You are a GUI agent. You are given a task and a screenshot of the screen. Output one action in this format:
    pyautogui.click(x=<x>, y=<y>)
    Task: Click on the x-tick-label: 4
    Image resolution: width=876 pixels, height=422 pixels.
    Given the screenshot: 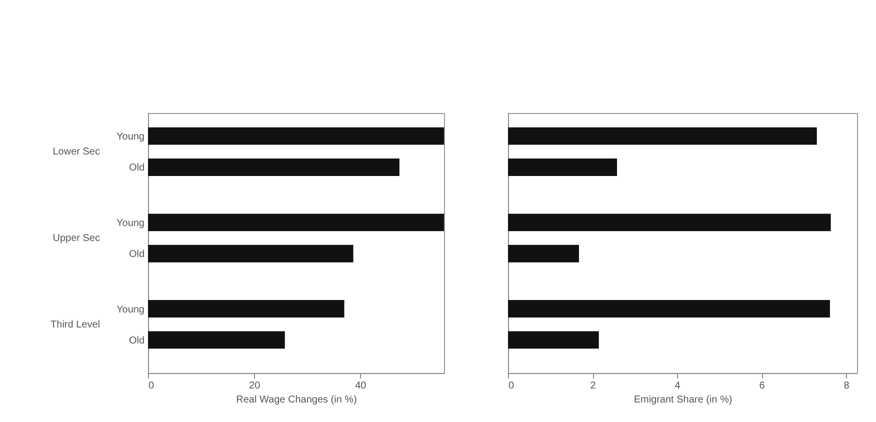 What is the action you would take?
    pyautogui.click(x=677, y=386)
    